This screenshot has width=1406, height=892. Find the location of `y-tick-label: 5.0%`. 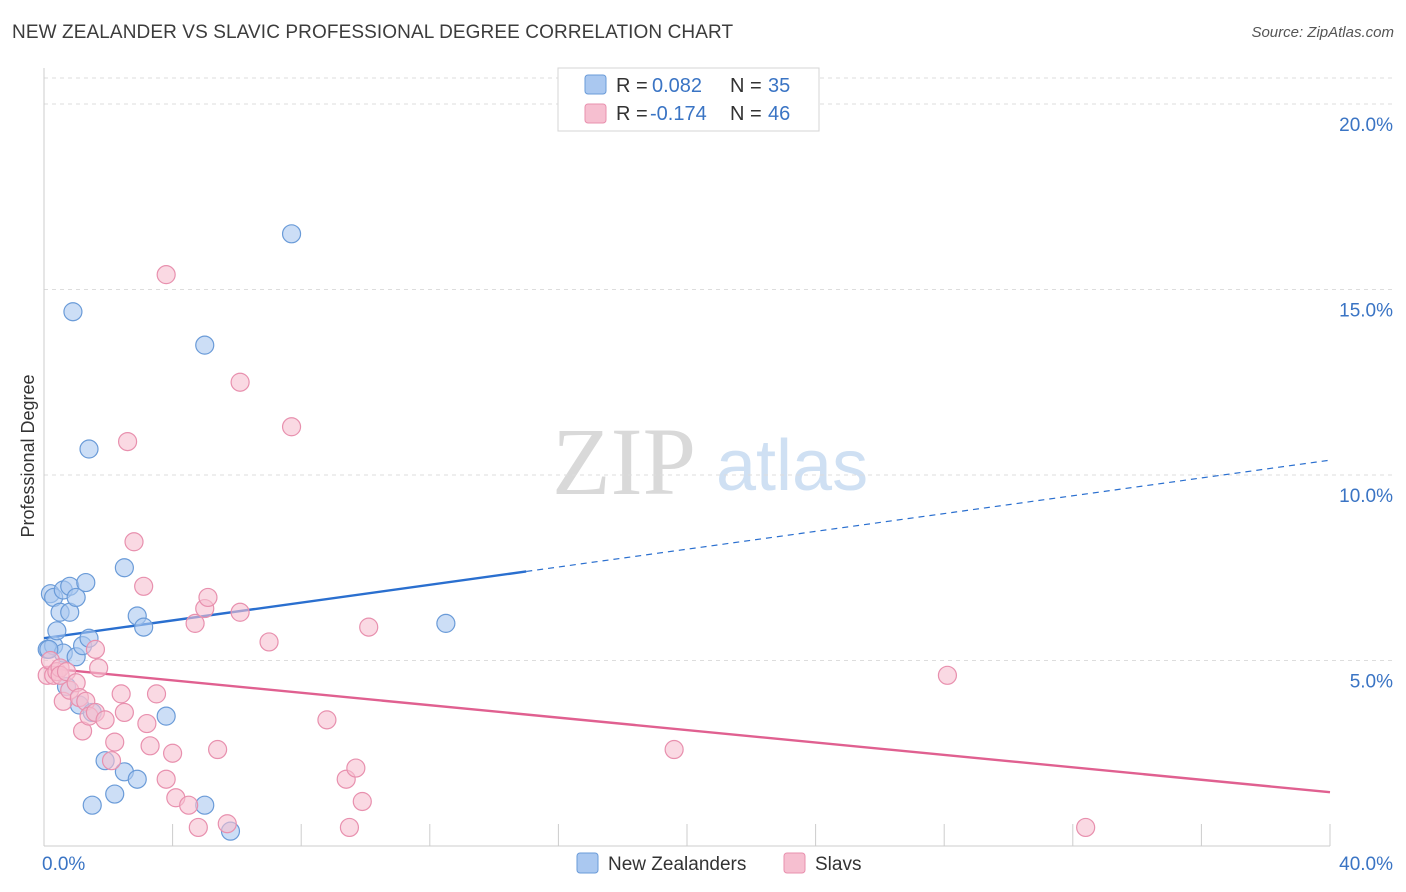

y-tick-label: 5.0% is located at coordinates (1371, 681).